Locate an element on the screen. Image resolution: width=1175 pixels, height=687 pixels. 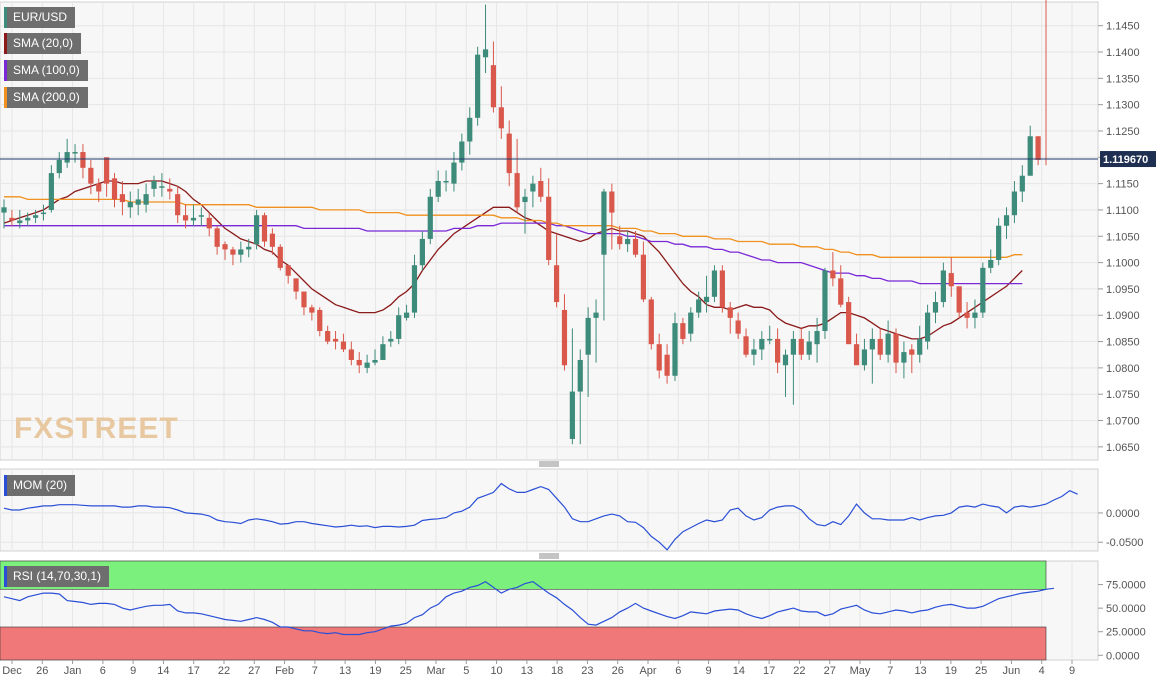
legend-symbol: EUR/USD is located at coordinates (40, 17).